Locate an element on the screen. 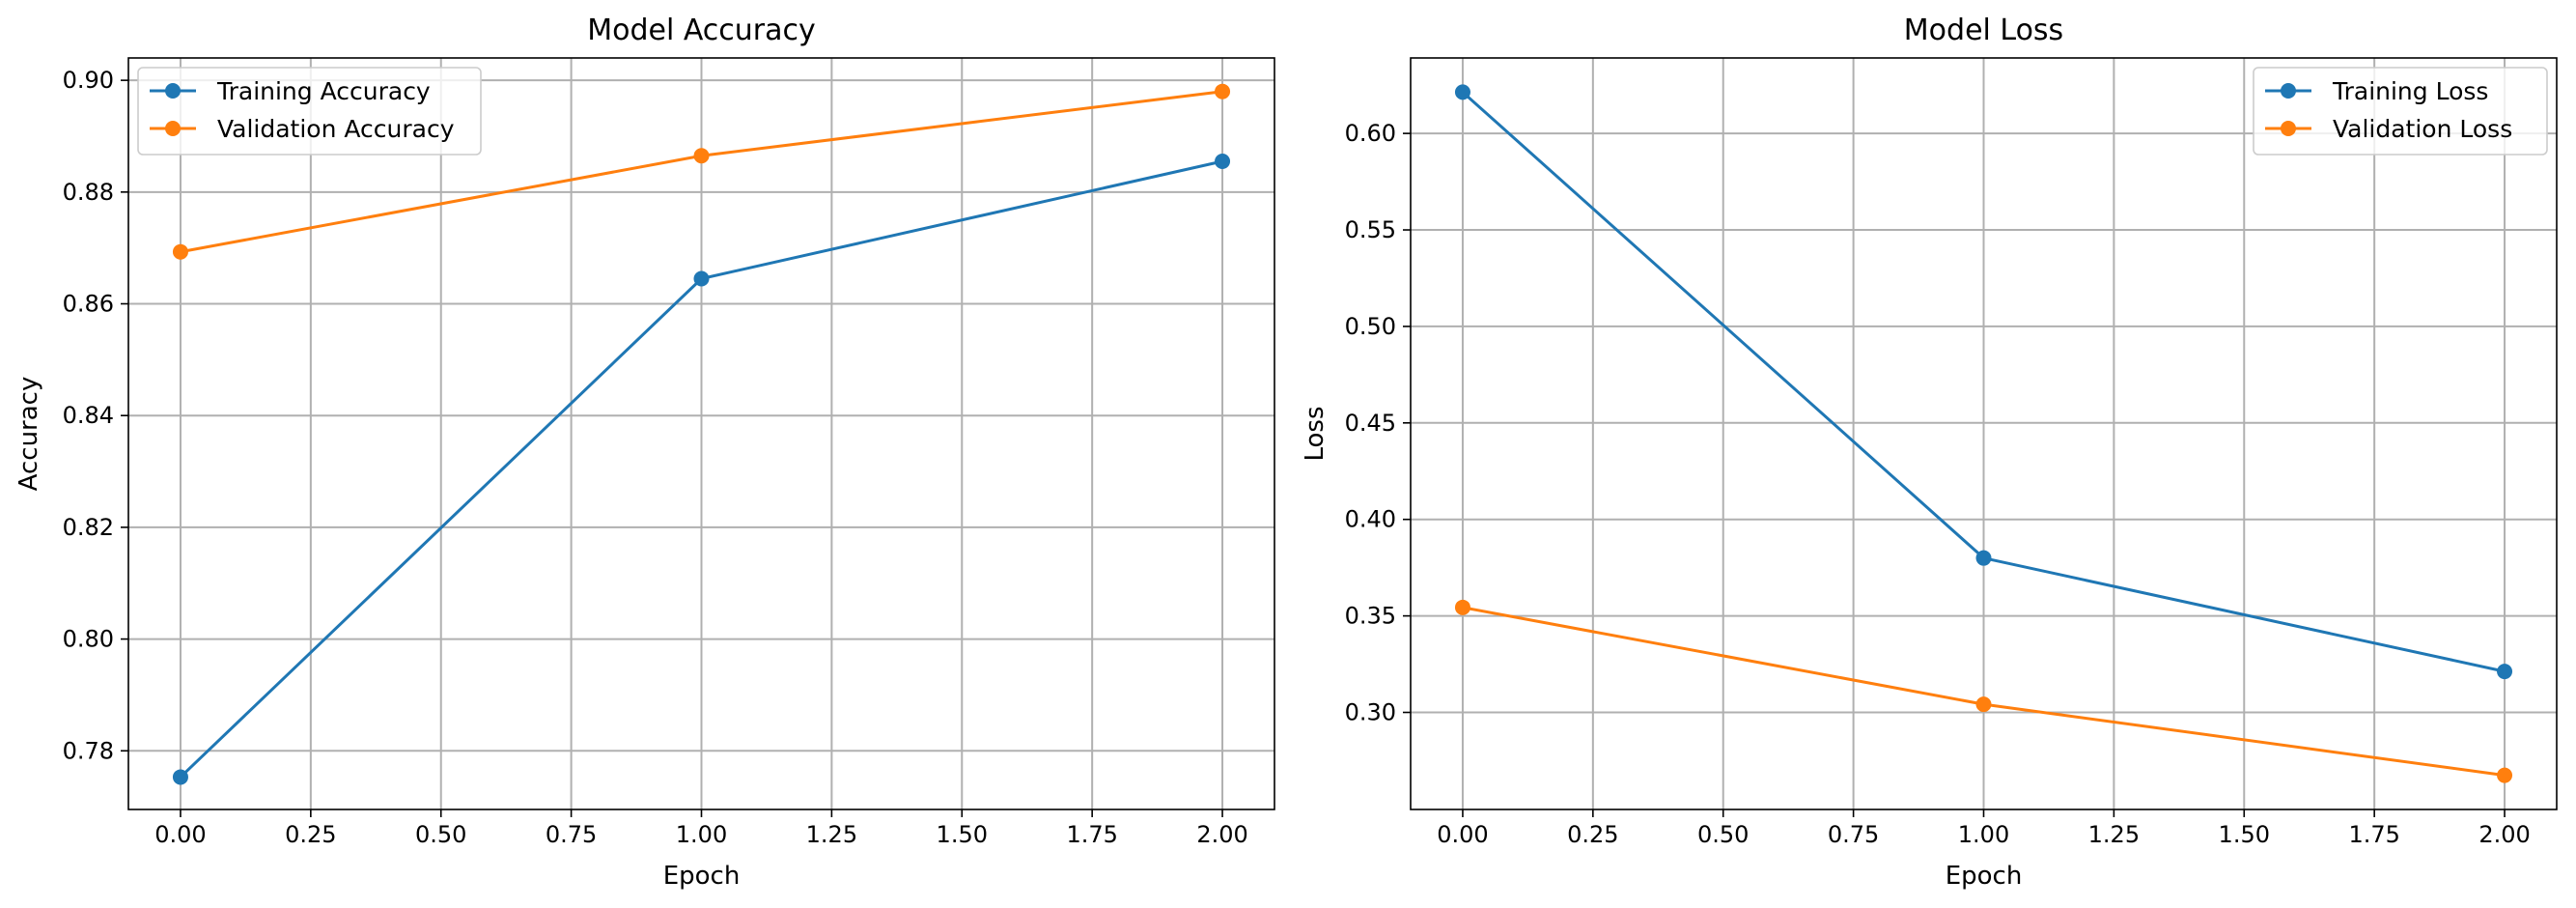 This screenshot has width=2576, height=908. validation-accuracy-legend-marker is located at coordinates (173, 128).